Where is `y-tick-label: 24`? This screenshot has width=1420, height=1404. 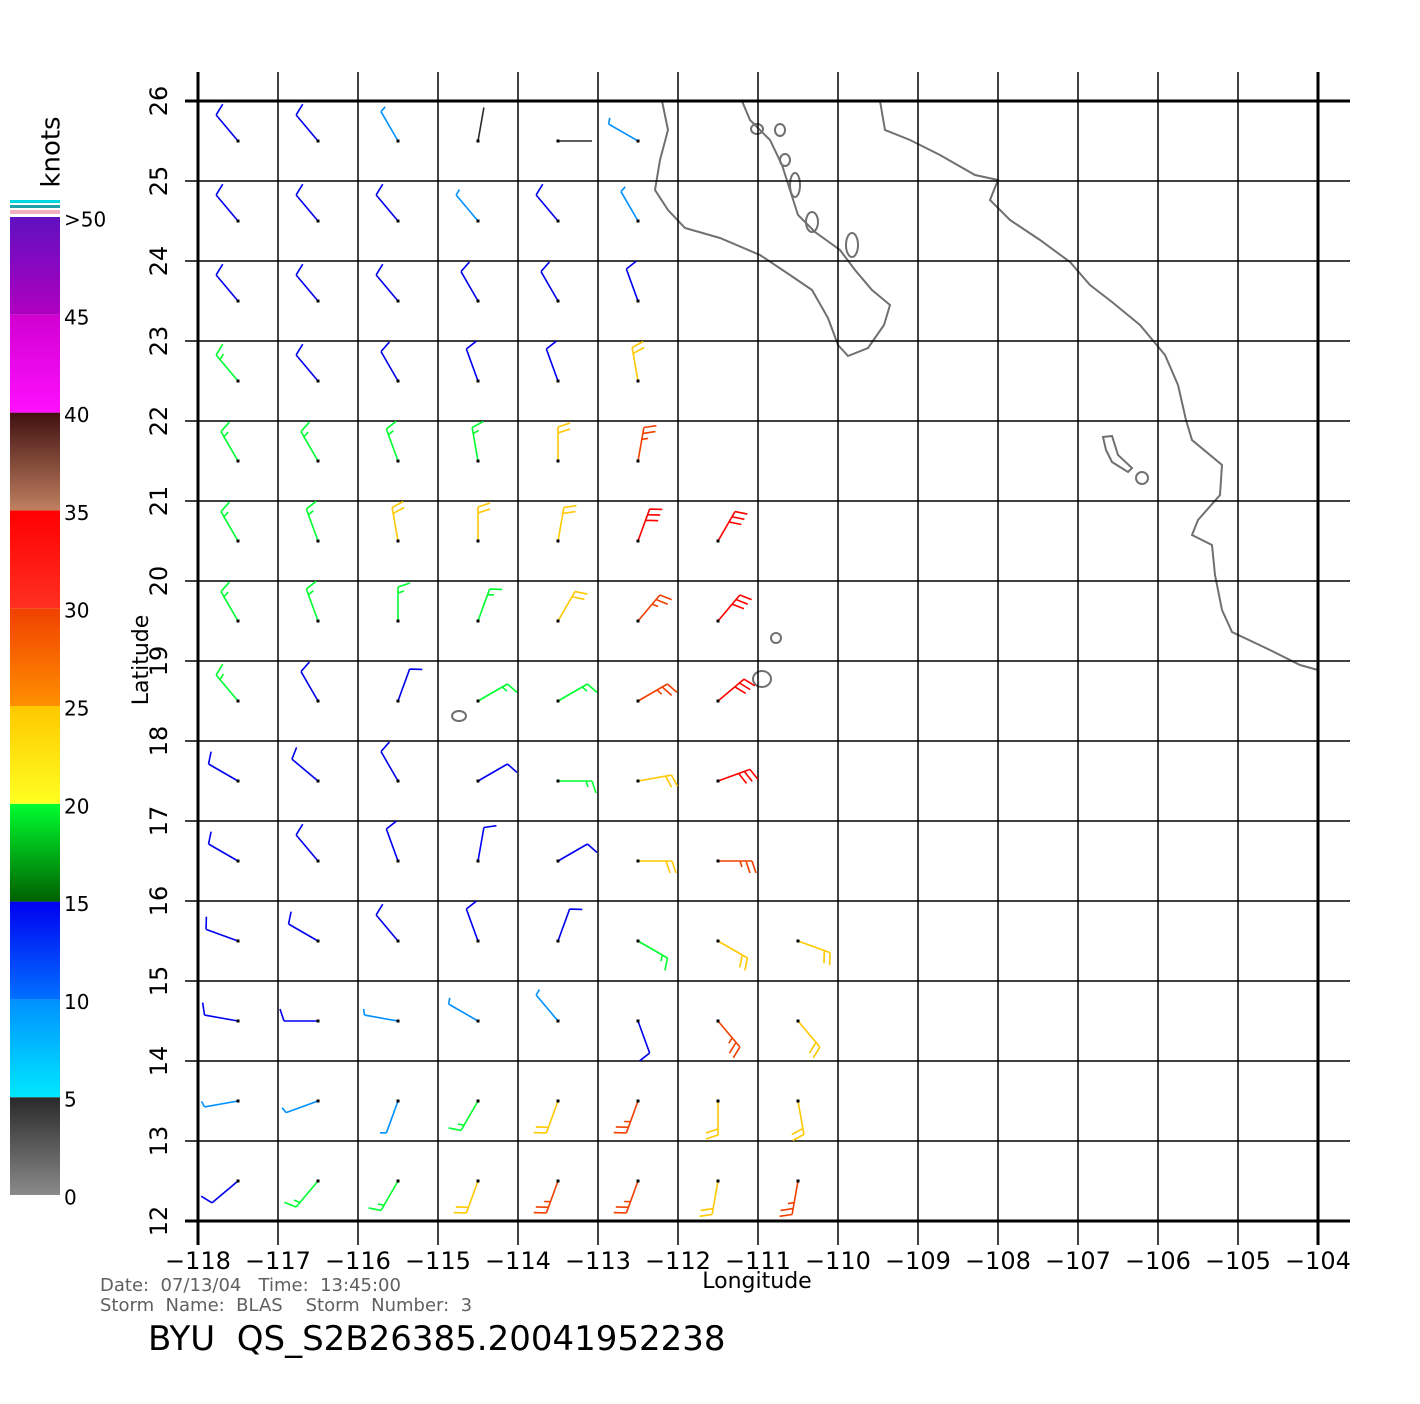
y-tick-label: 24 is located at coordinates (159, 261).